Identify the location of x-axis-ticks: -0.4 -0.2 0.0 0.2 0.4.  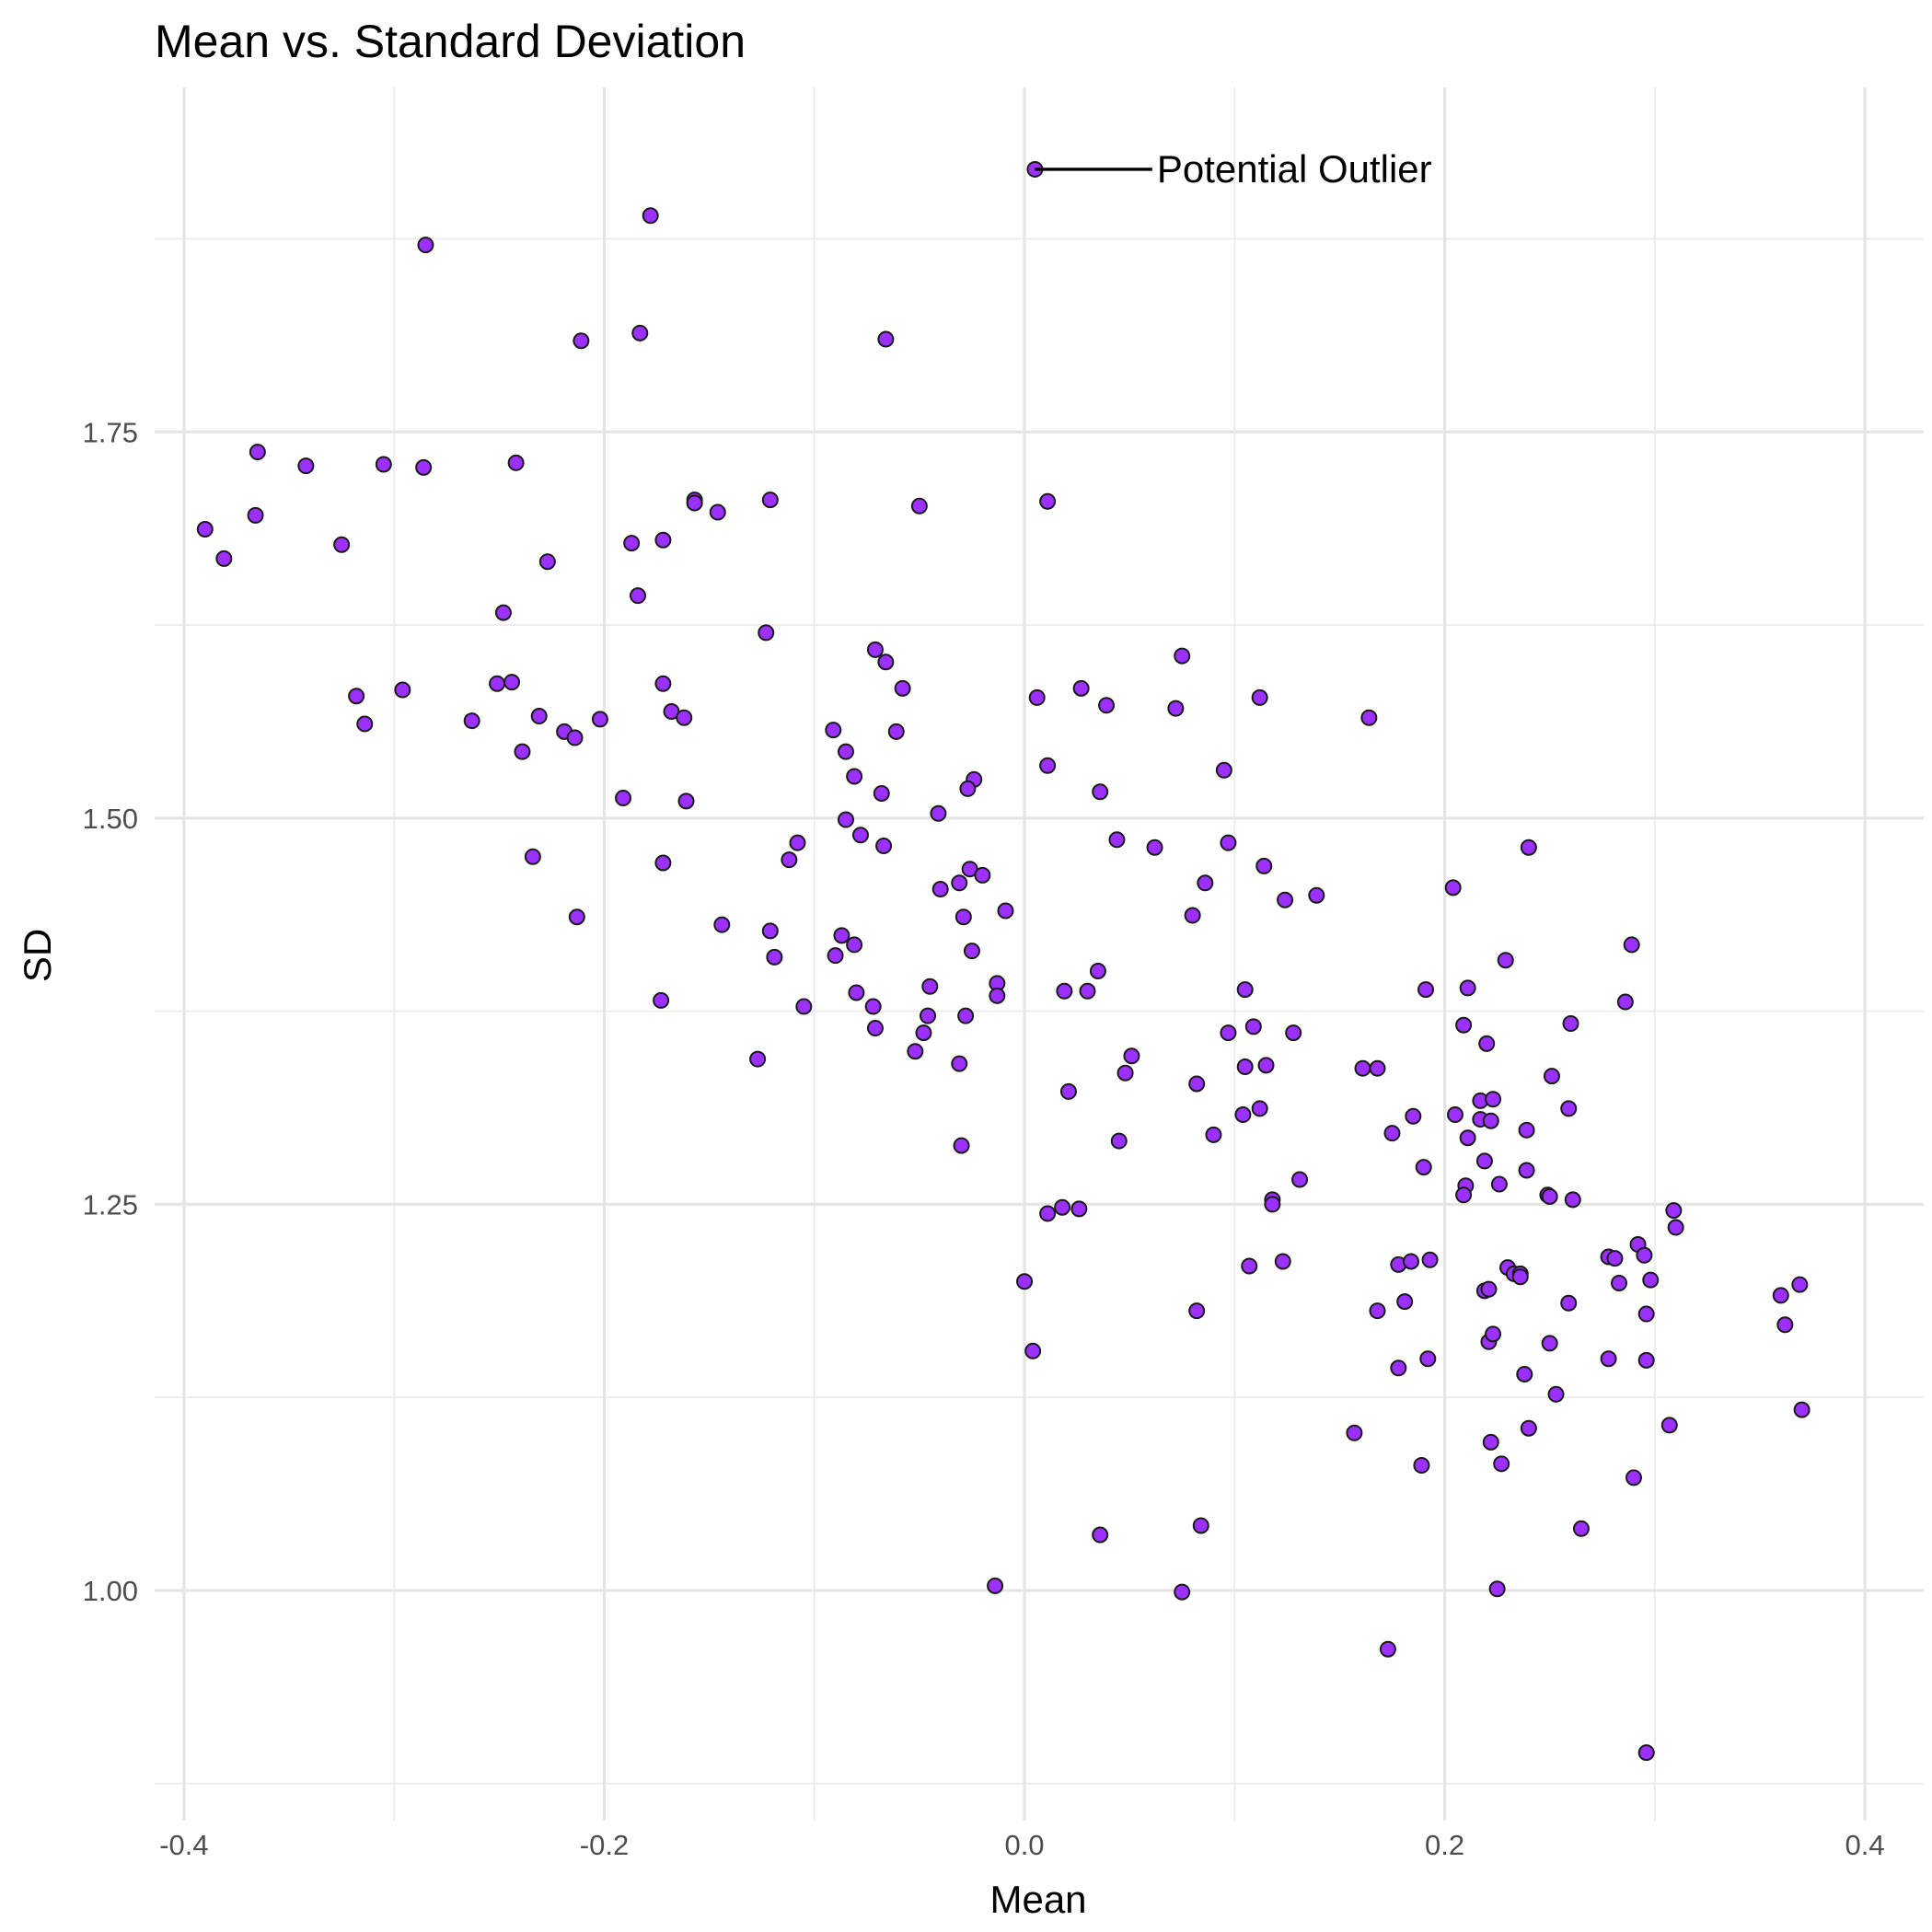
(1022, 1845).